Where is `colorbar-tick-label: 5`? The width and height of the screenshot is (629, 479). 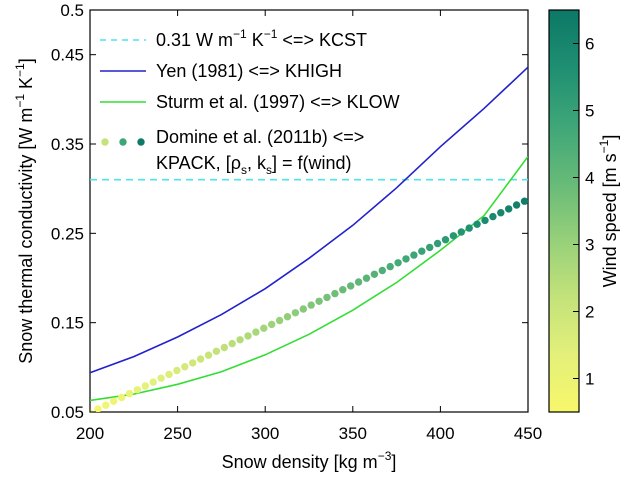 colorbar-tick-label: 5 is located at coordinates (589, 111).